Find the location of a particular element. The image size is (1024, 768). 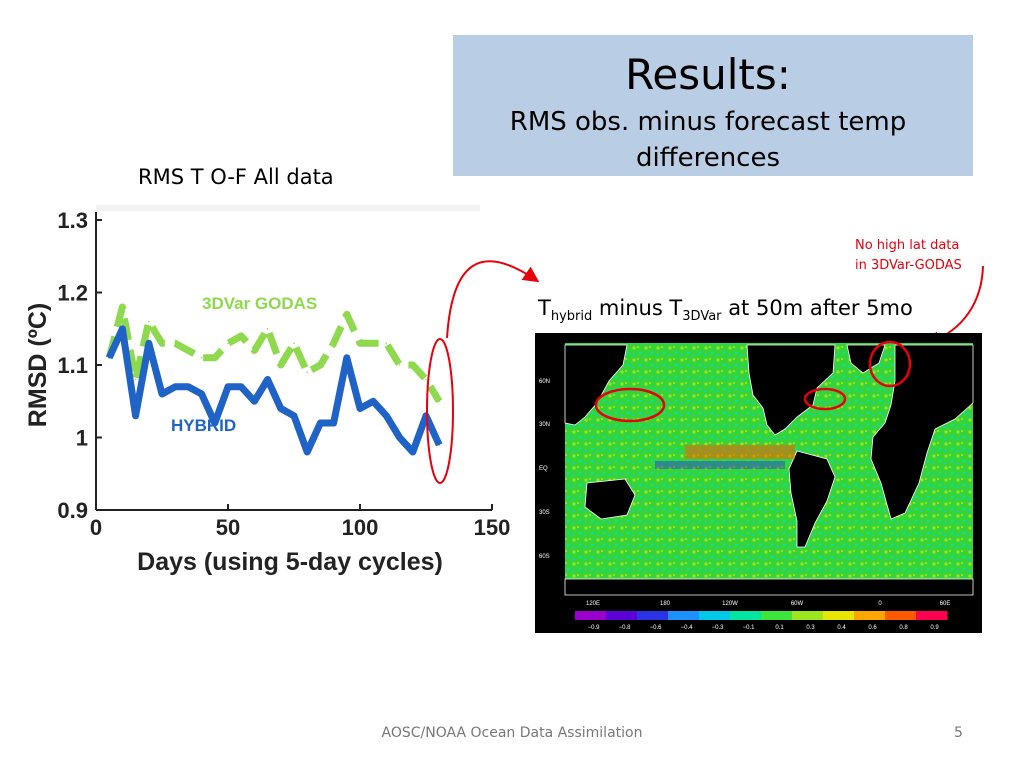

x-axis-label: Days (using 5-day cycles) is located at coordinates (290, 562).